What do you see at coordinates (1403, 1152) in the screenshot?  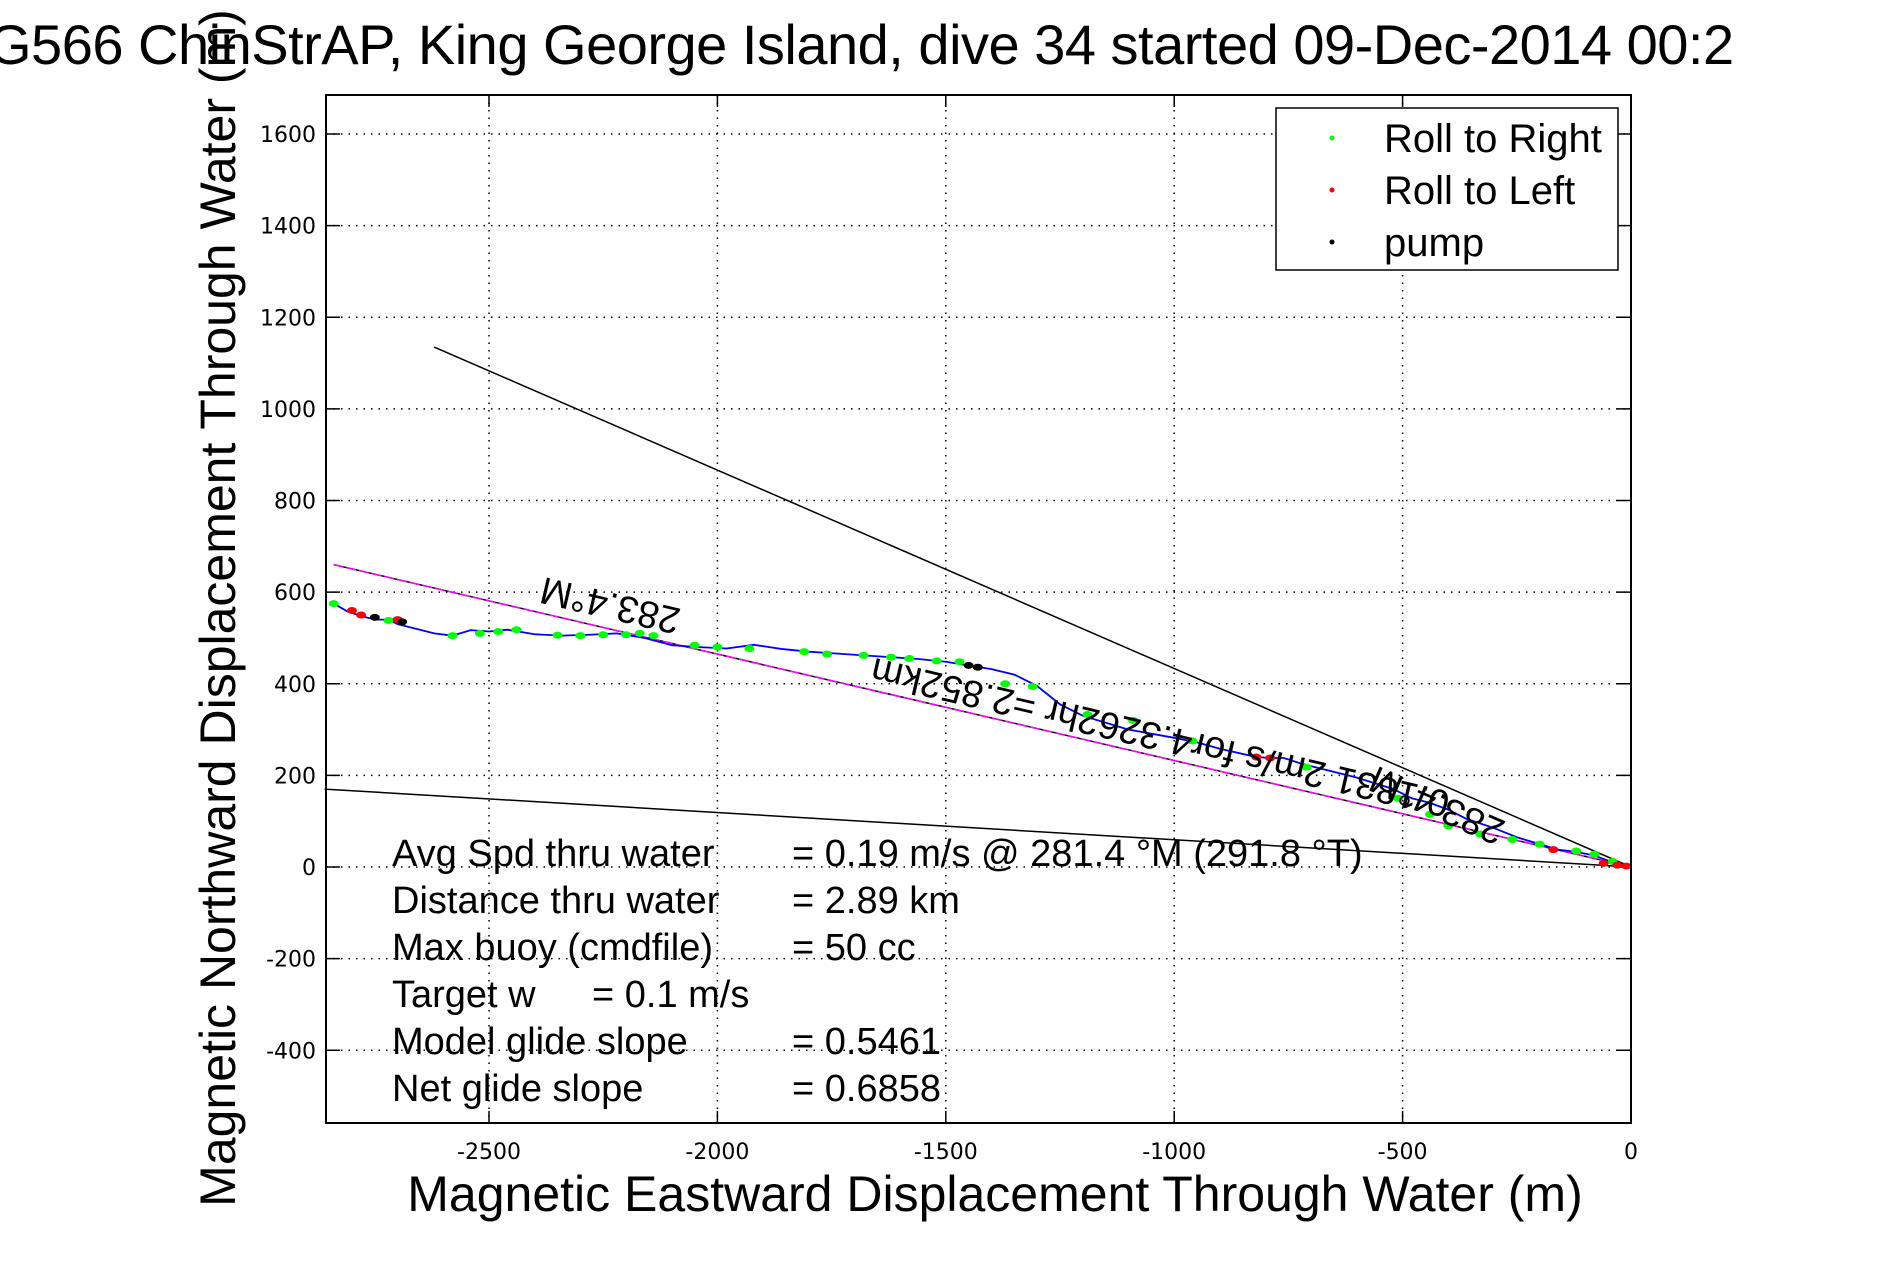 I see `x-tick-label: -500` at bounding box center [1403, 1152].